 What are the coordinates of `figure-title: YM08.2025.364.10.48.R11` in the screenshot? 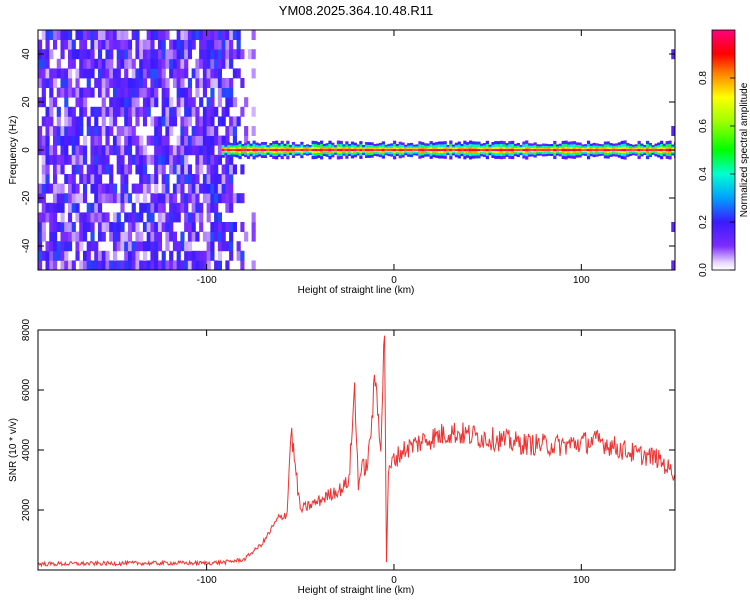 It's located at (356, 10).